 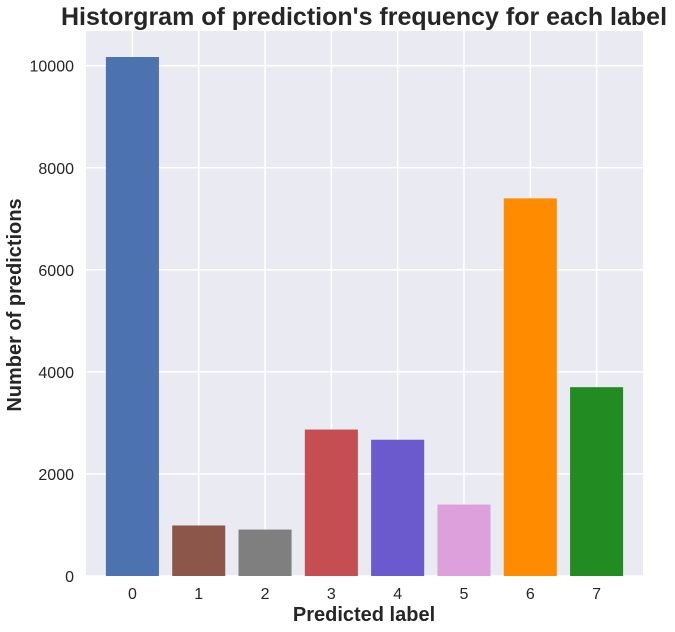 I want to click on x-tick-label: 5, so click(x=464, y=594).